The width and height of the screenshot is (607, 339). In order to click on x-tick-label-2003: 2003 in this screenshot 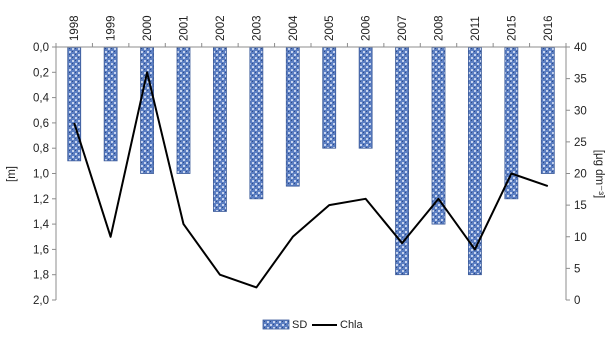, I will do `click(257, 28)`.